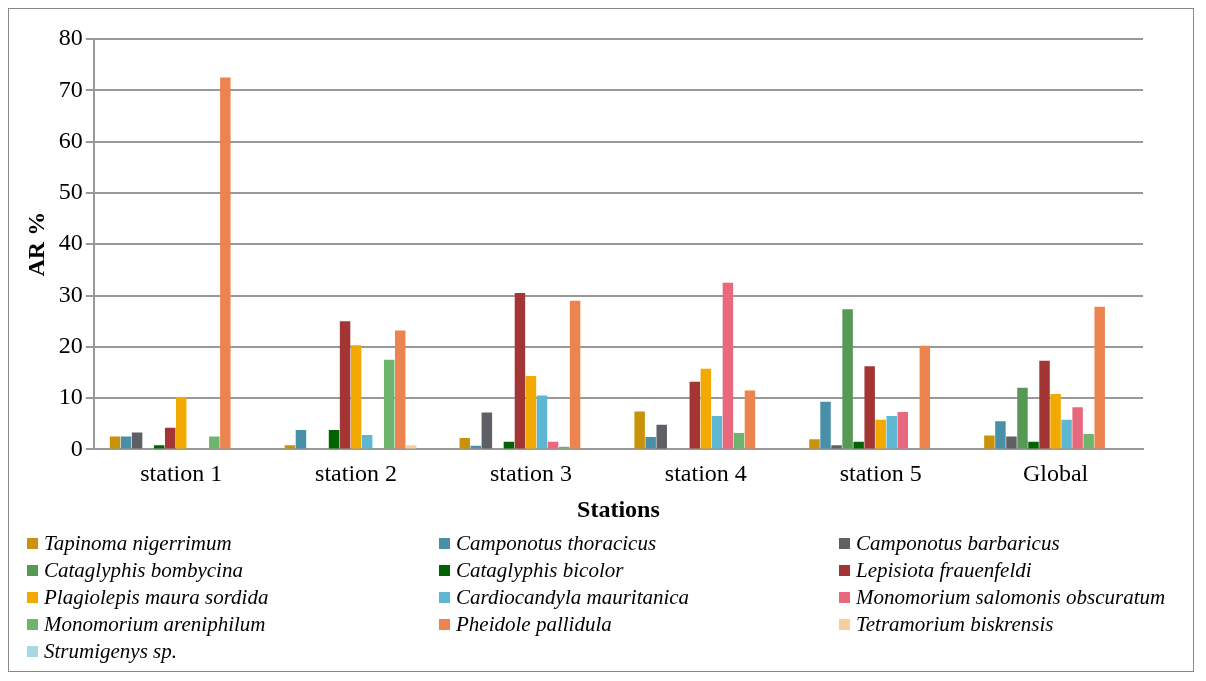  Describe the element at coordinates (76, 447) in the screenshot. I see `y-tick-label: 0` at that location.